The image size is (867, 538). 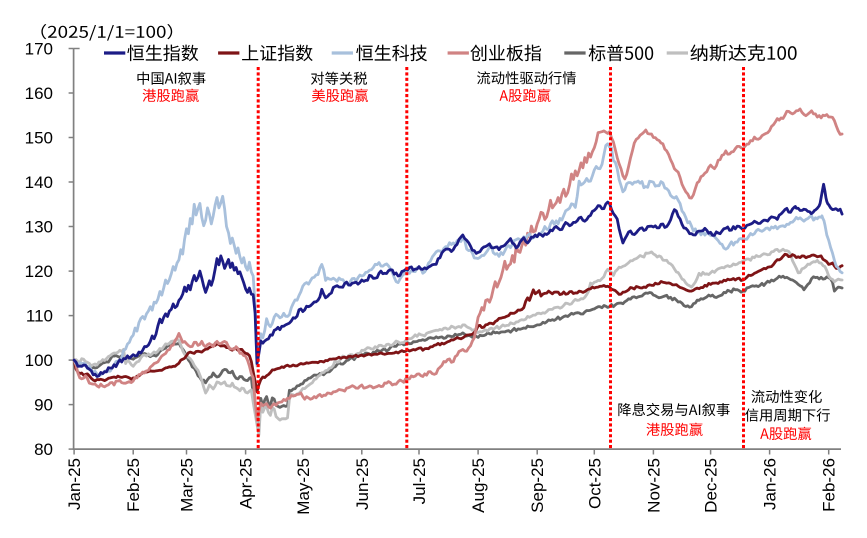 What do you see at coordinates (39, 93) in the screenshot?
I see `svg-text: 160` at bounding box center [39, 93].